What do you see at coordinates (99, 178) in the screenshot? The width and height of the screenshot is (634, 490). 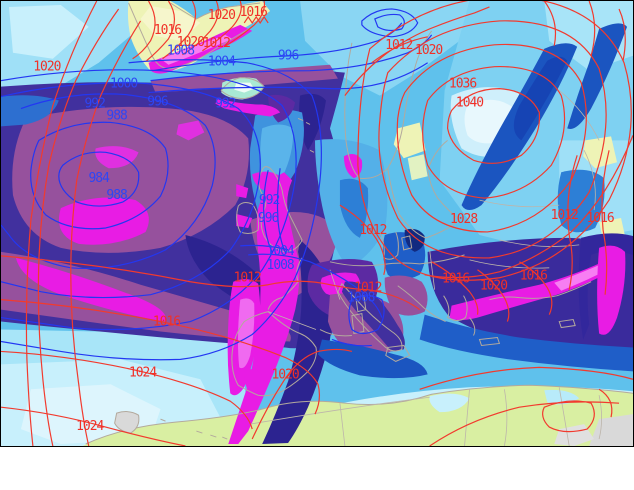 I see `isobar-label: 984` at bounding box center [99, 178].